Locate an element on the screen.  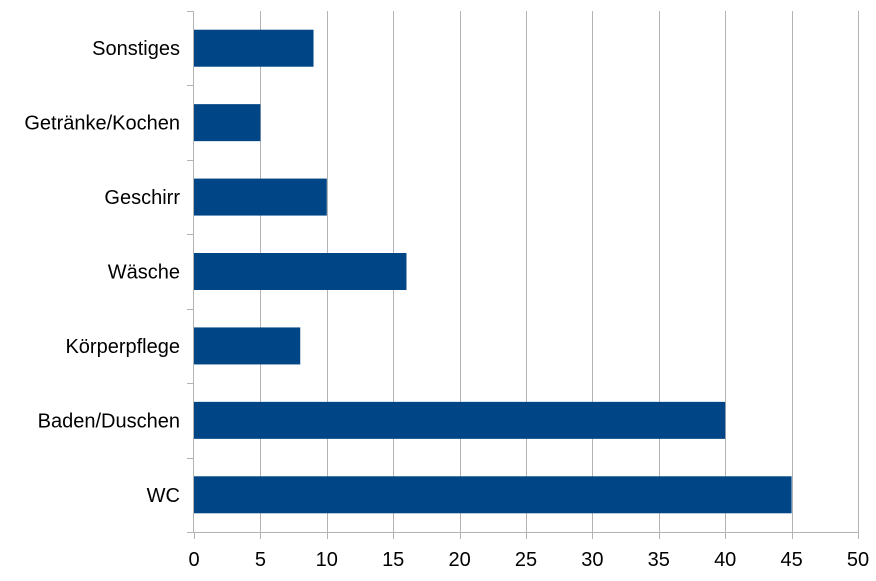
y-category-label: WC is located at coordinates (163, 496).